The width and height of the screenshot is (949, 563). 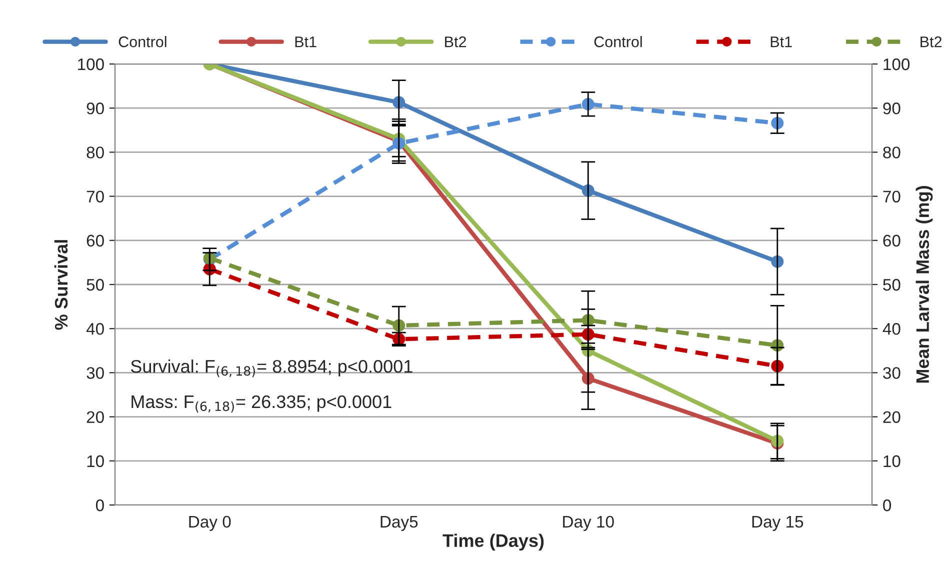 What do you see at coordinates (262, 404) in the screenshot?
I see `annotation: Mass: F$_{(6,18)}$= 26.335; p<0.0001` at bounding box center [262, 404].